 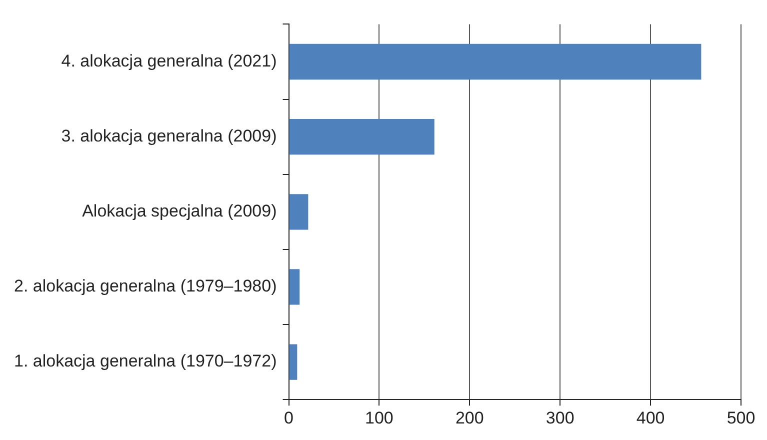 What do you see at coordinates (179, 211) in the screenshot?
I see `y-tick-label: Alokacja specjalna (2009)` at bounding box center [179, 211].